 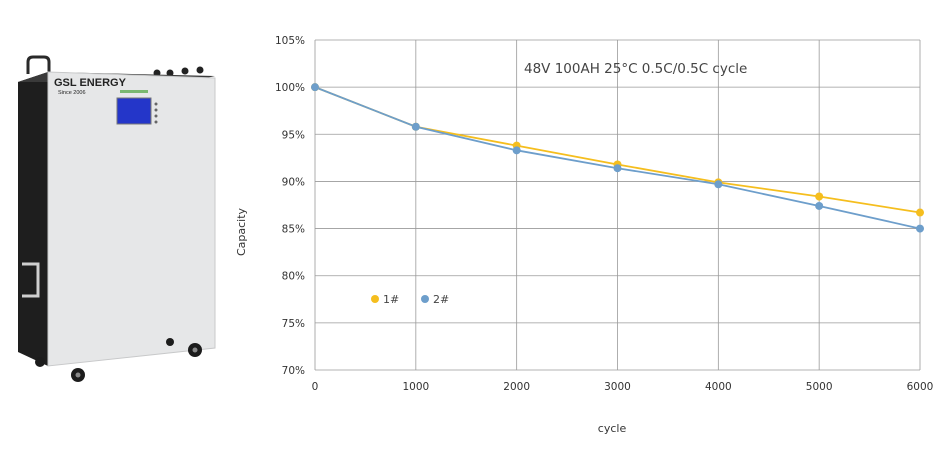 I want to click on y-tick-label: 90%, so click(x=293, y=182).